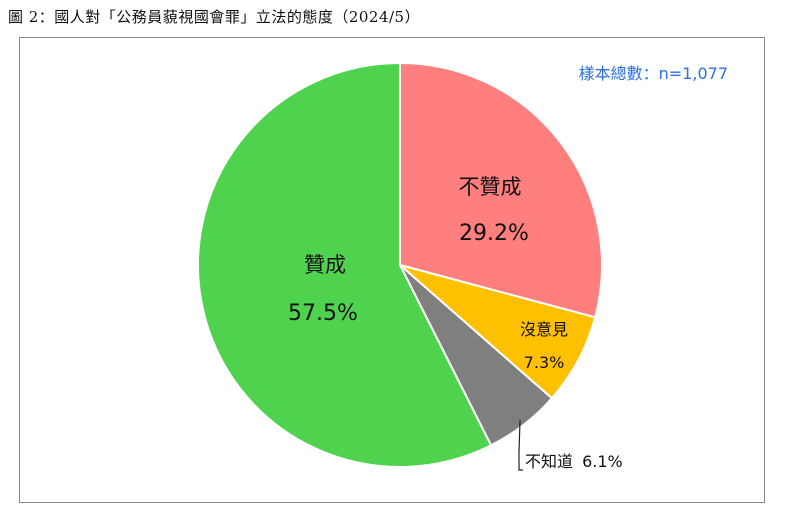 This screenshot has width=800, height=520. I want to click on slice-value-dont-know: 6.1%, so click(602, 461).